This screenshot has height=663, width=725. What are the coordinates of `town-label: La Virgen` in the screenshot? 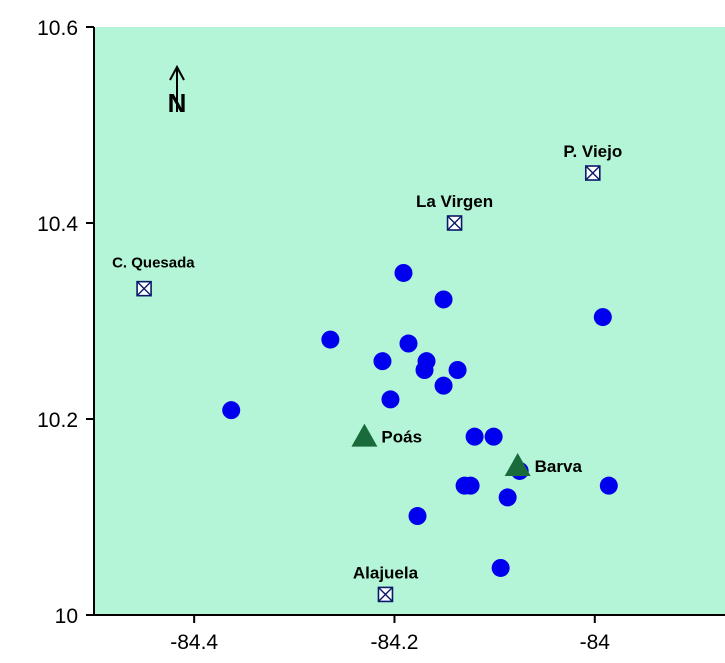 It's located at (454, 201).